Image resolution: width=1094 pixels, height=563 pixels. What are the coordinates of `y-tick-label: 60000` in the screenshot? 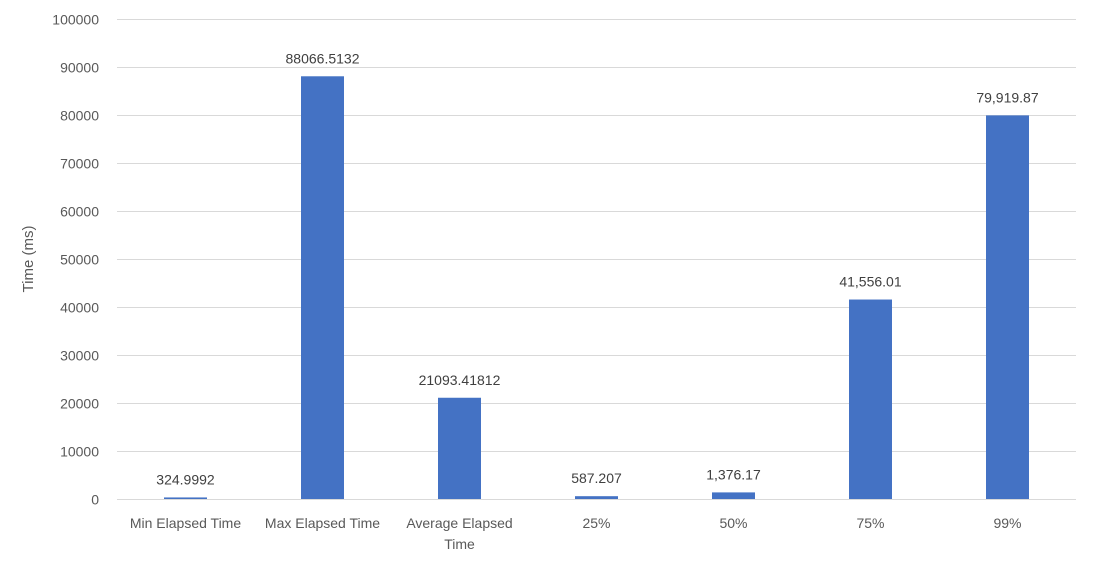 It's located at (79, 212).